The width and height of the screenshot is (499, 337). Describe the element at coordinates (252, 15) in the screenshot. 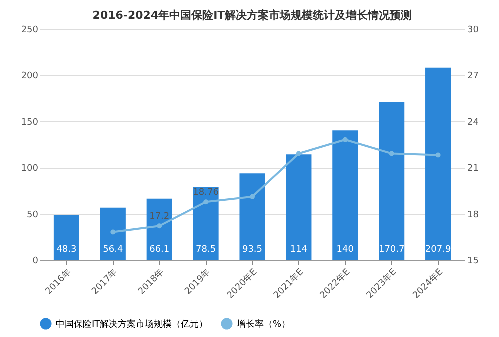

I see `chart-title: 2016-2024年中国保险IT解决方案市场规模统计及增长情况预测` at that location.